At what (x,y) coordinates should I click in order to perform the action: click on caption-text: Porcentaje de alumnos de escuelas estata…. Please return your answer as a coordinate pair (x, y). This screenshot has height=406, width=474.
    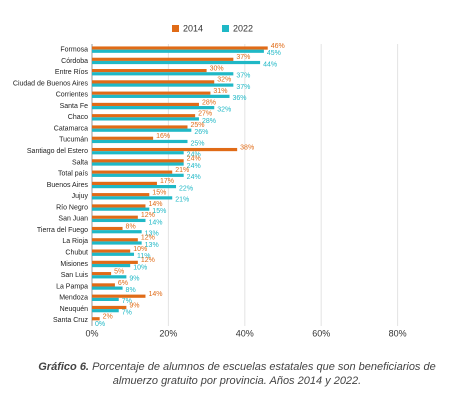
    Looking at the image, I should click on (264, 374).